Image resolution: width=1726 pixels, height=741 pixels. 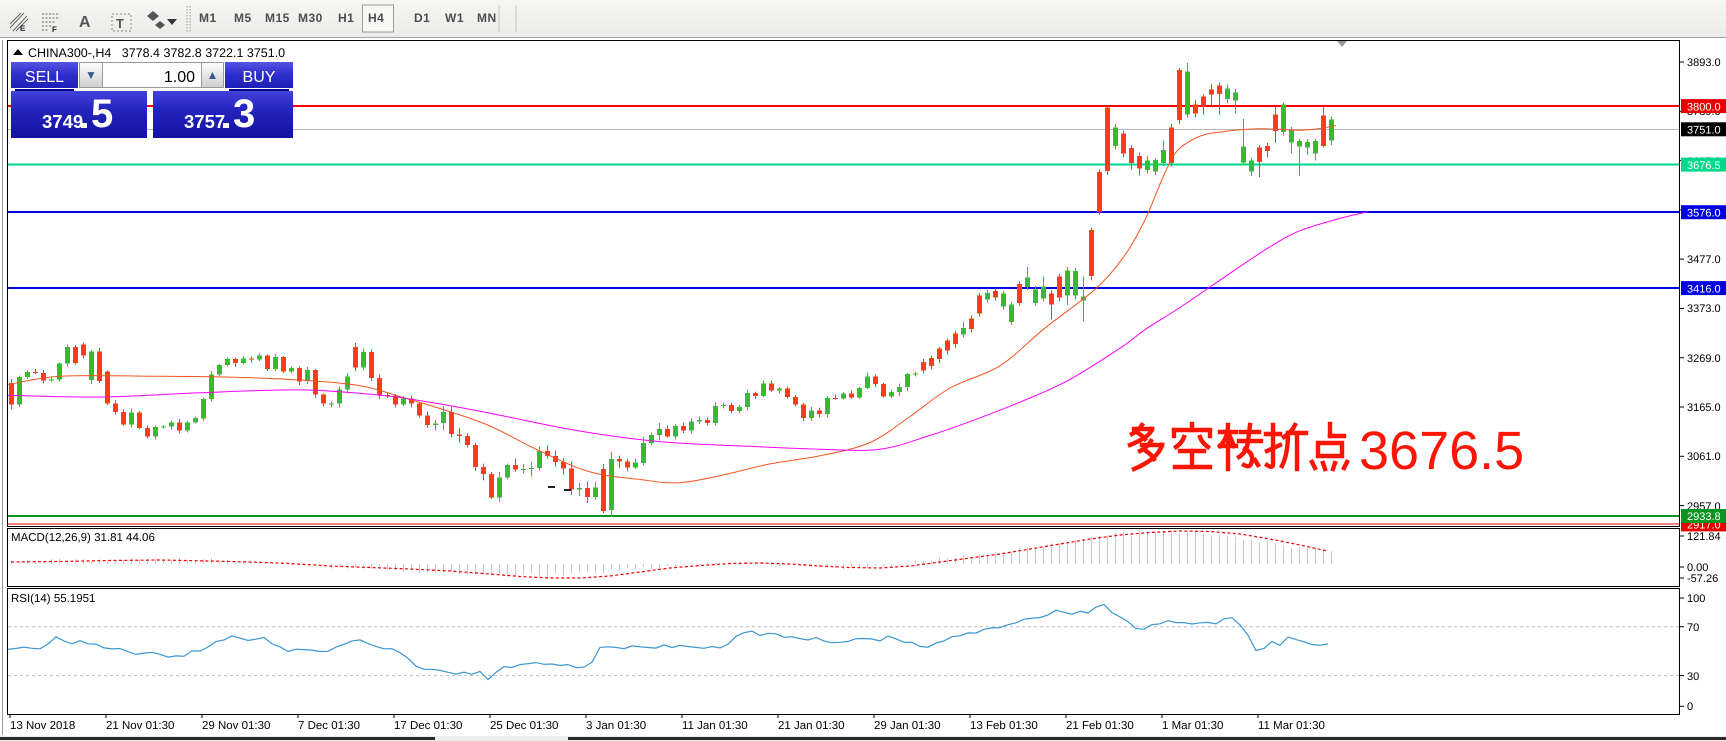 I want to click on svg-text: F, so click(x=54, y=29).